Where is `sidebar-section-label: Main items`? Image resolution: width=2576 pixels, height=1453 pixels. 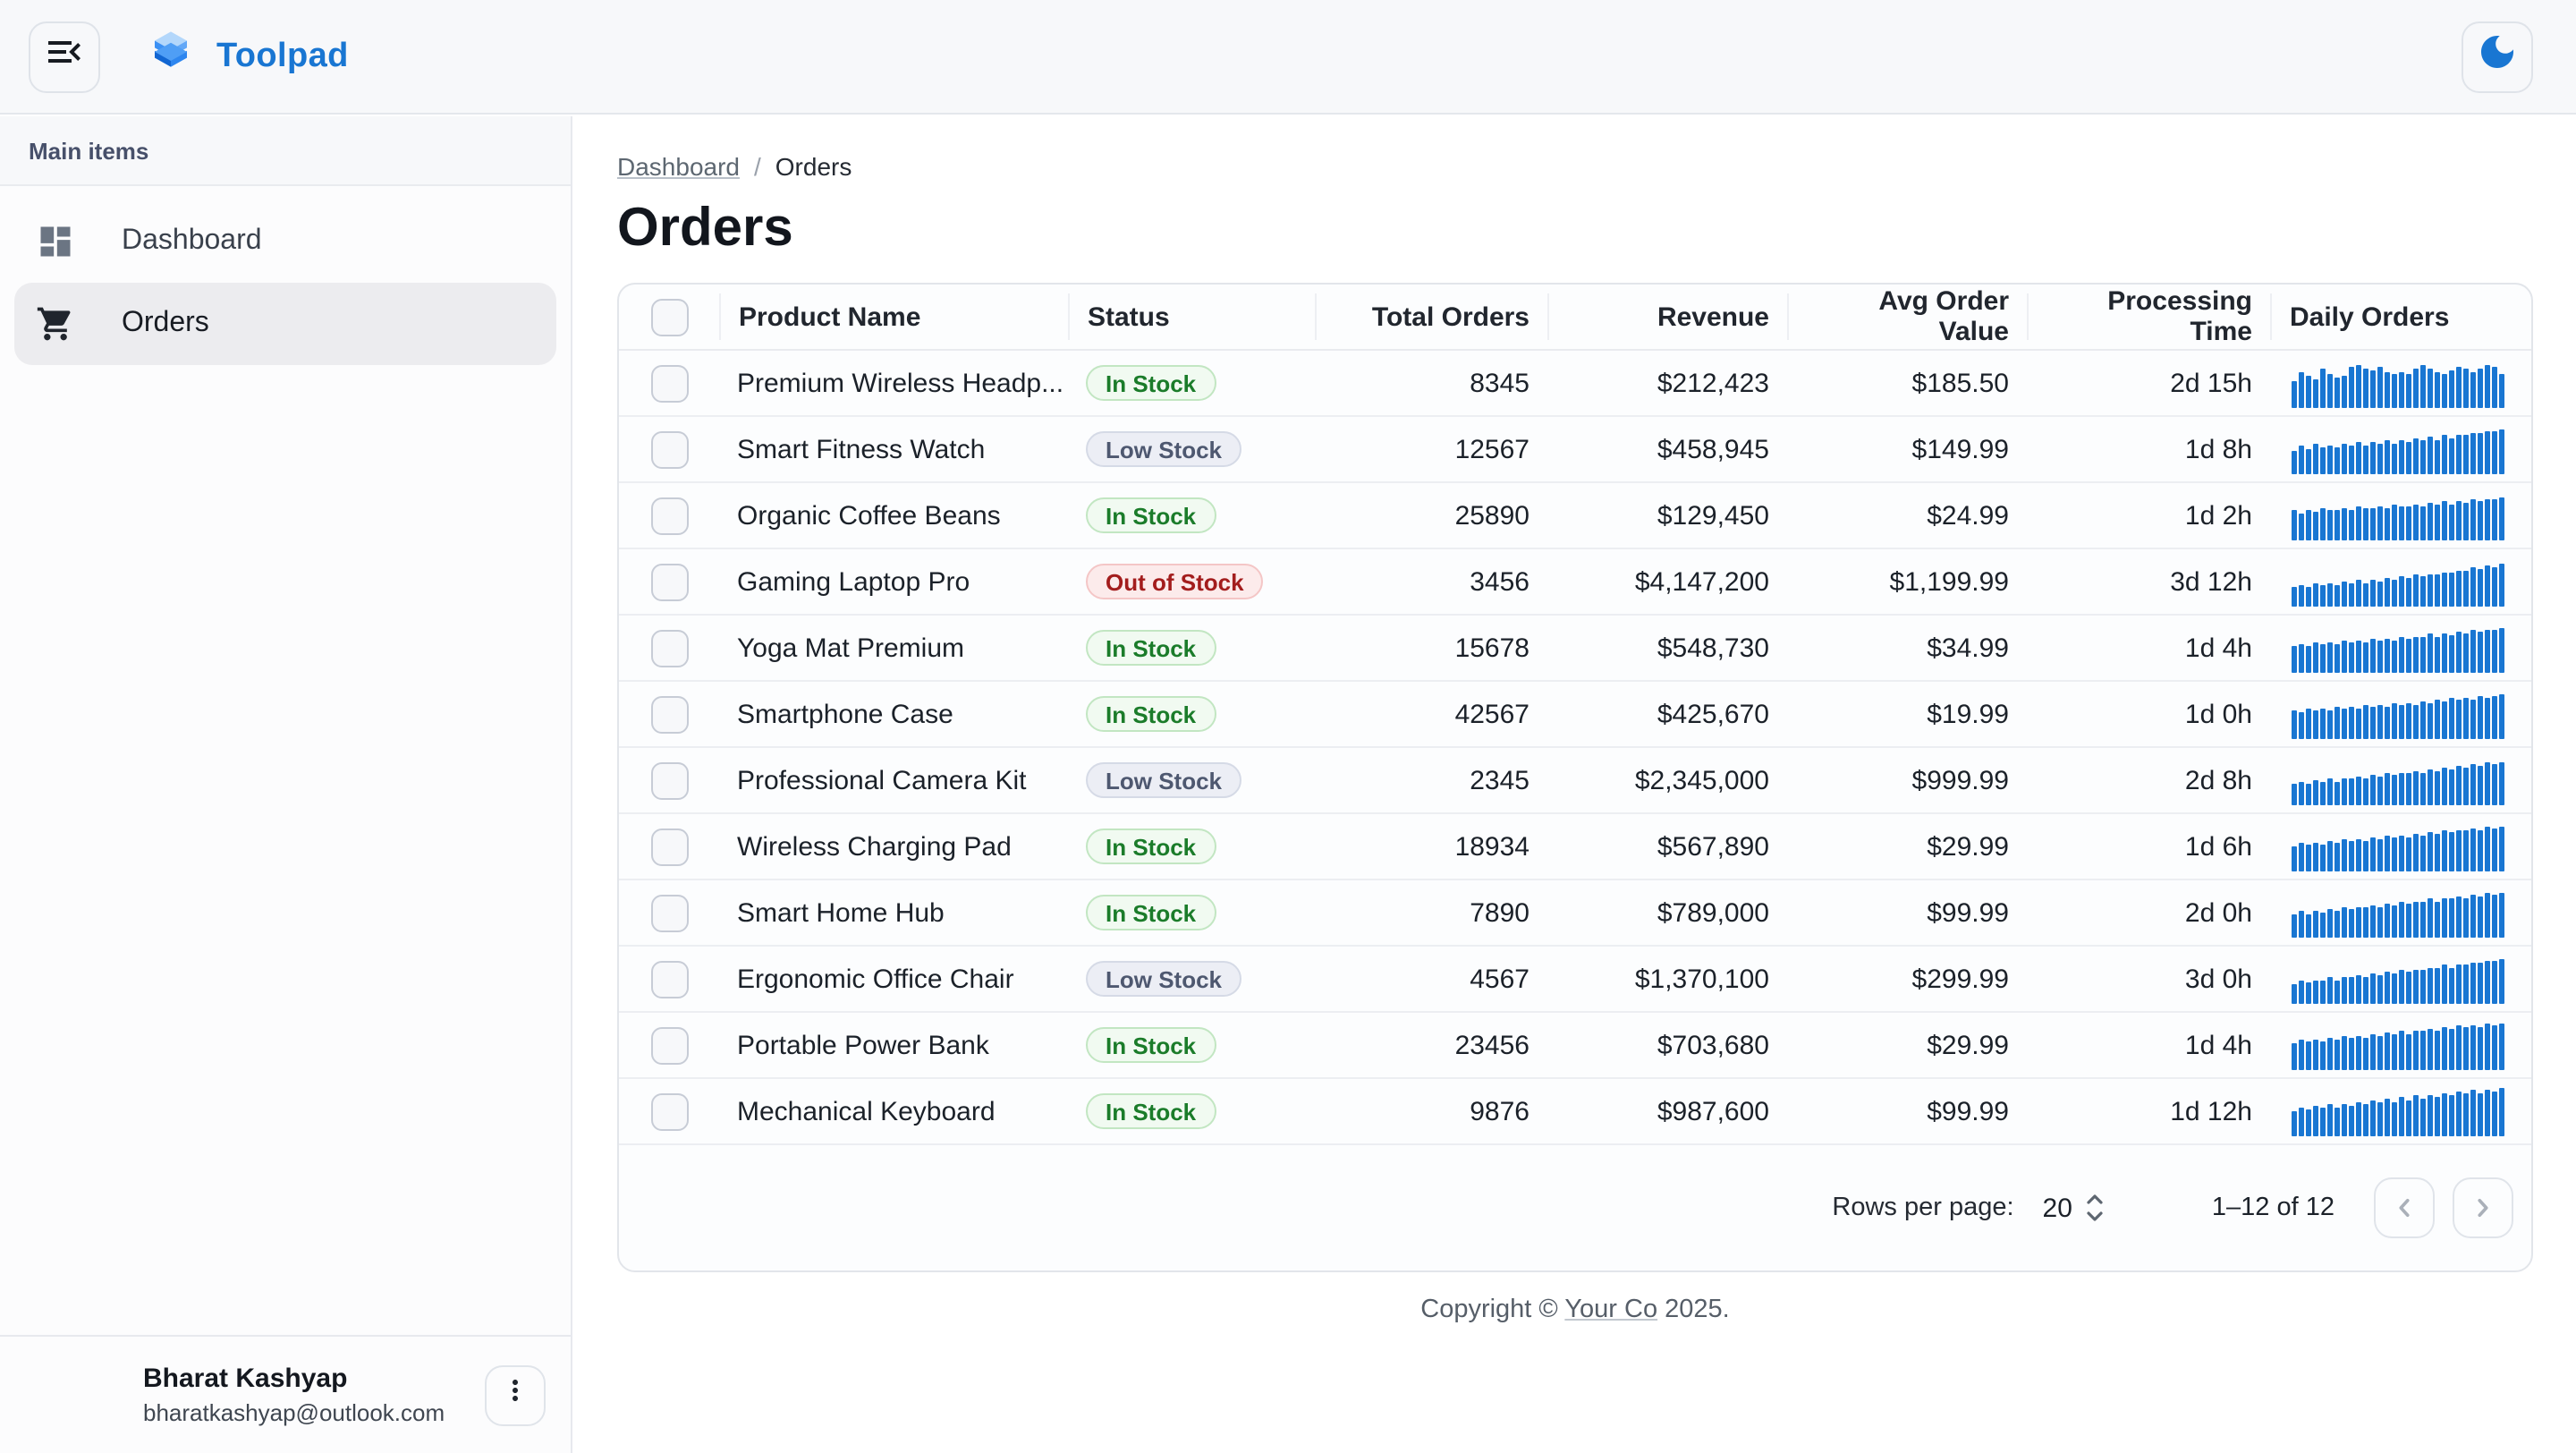 sidebar-section-label: Main items is located at coordinates (89, 150).